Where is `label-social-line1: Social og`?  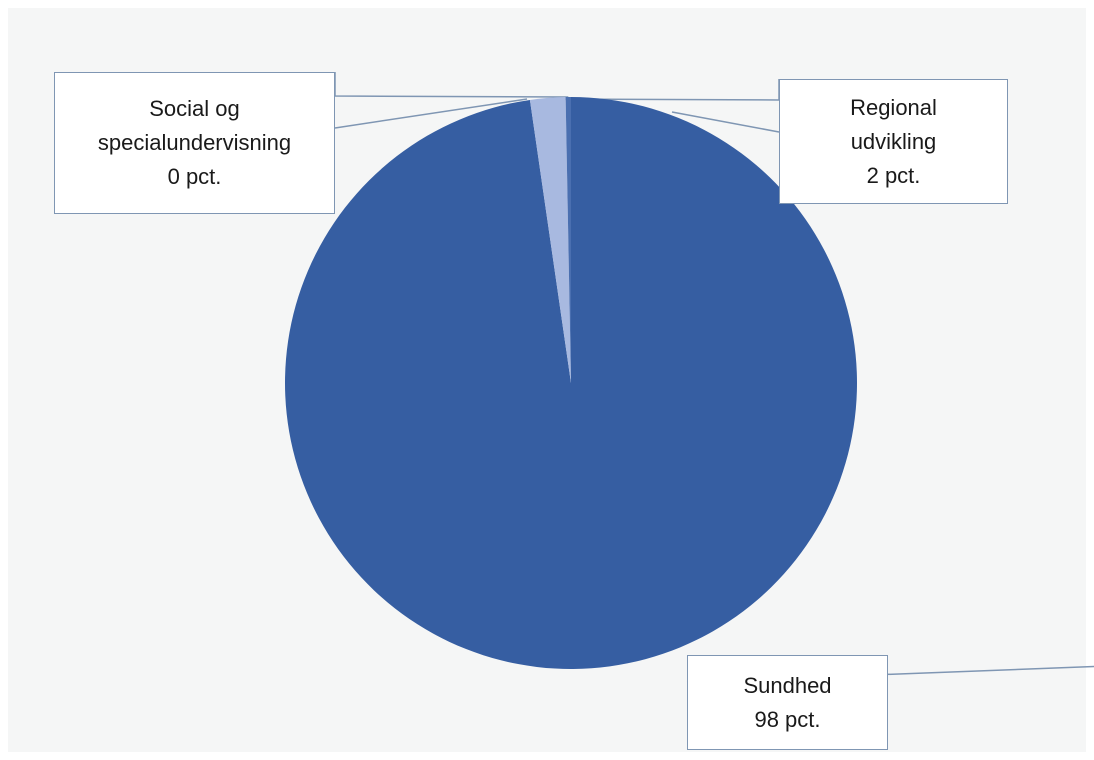 label-social-line1: Social og is located at coordinates (194, 108).